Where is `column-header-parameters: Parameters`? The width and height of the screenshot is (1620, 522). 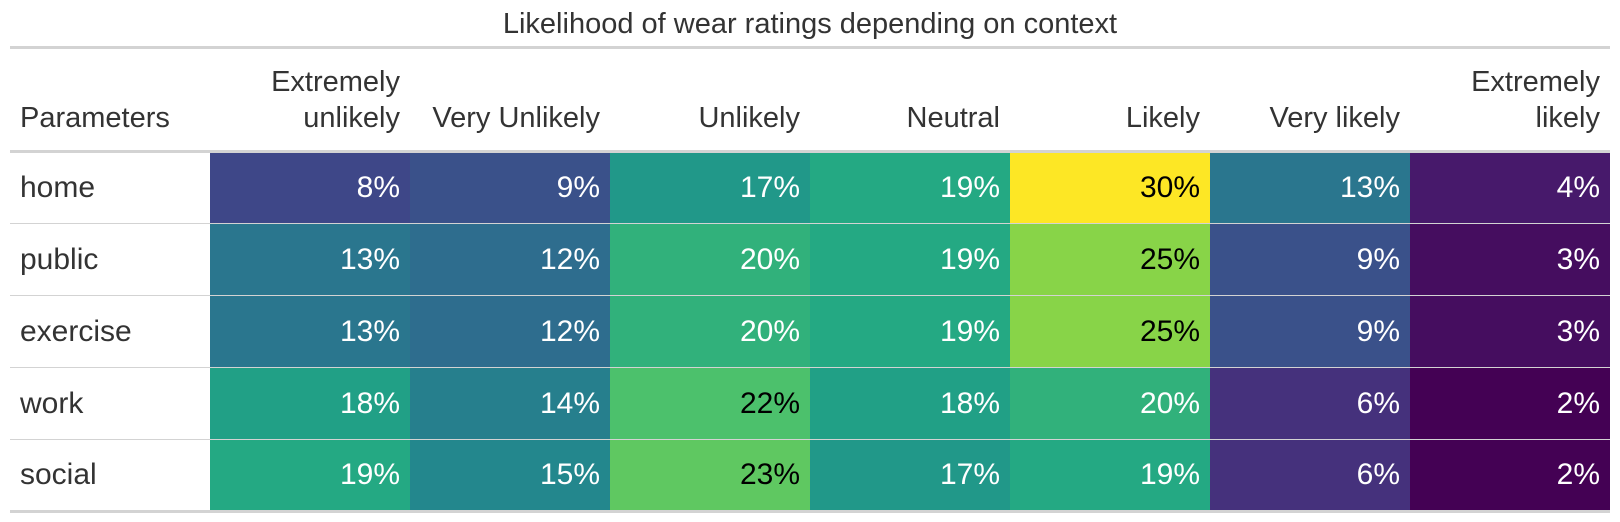
column-header-parameters: Parameters is located at coordinates (95, 118).